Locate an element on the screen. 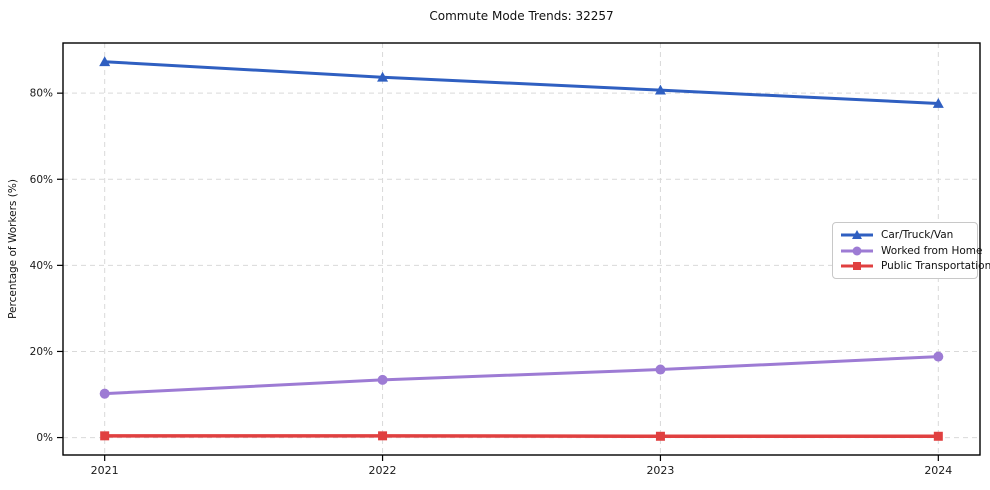 The width and height of the screenshot is (990, 490). legend-item-worked-from-home: Worked from Home is located at coordinates (911, 251).